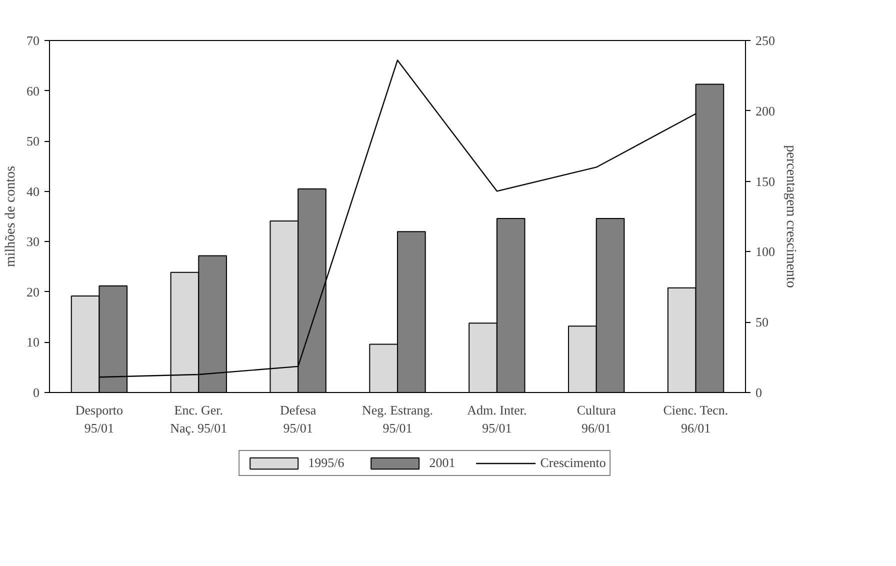 The width and height of the screenshot is (896, 566). I want to click on legend-label: 2001, so click(442, 463).